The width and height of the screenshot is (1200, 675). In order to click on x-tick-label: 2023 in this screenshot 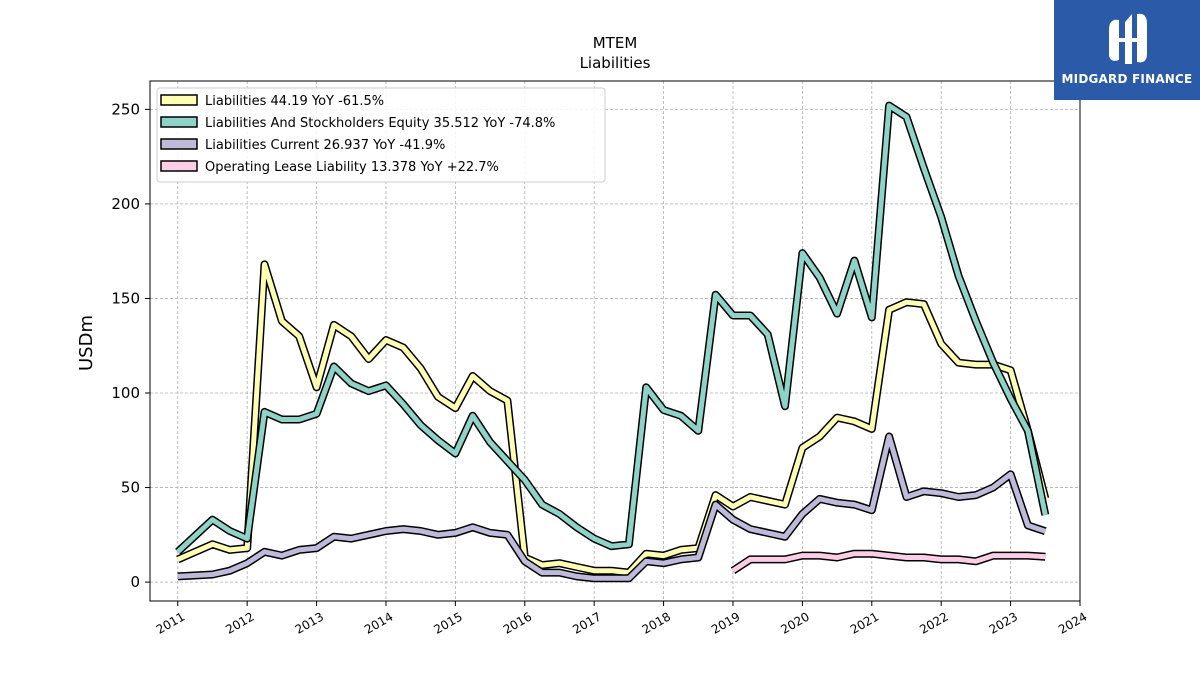, I will do `click(1003, 622)`.